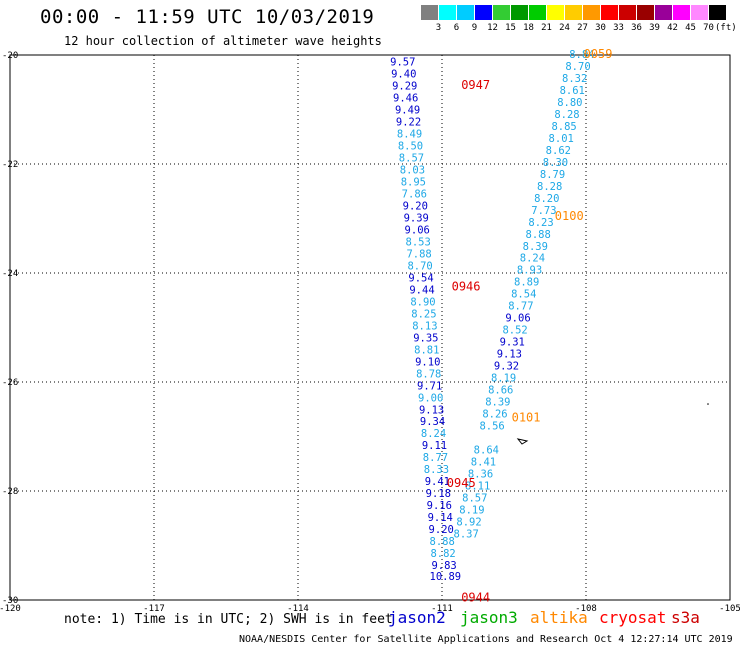 The height and width of the screenshot is (650, 740). Describe the element at coordinates (404, 87) in the screenshot. I see `swh-value: 9.29` at that location.